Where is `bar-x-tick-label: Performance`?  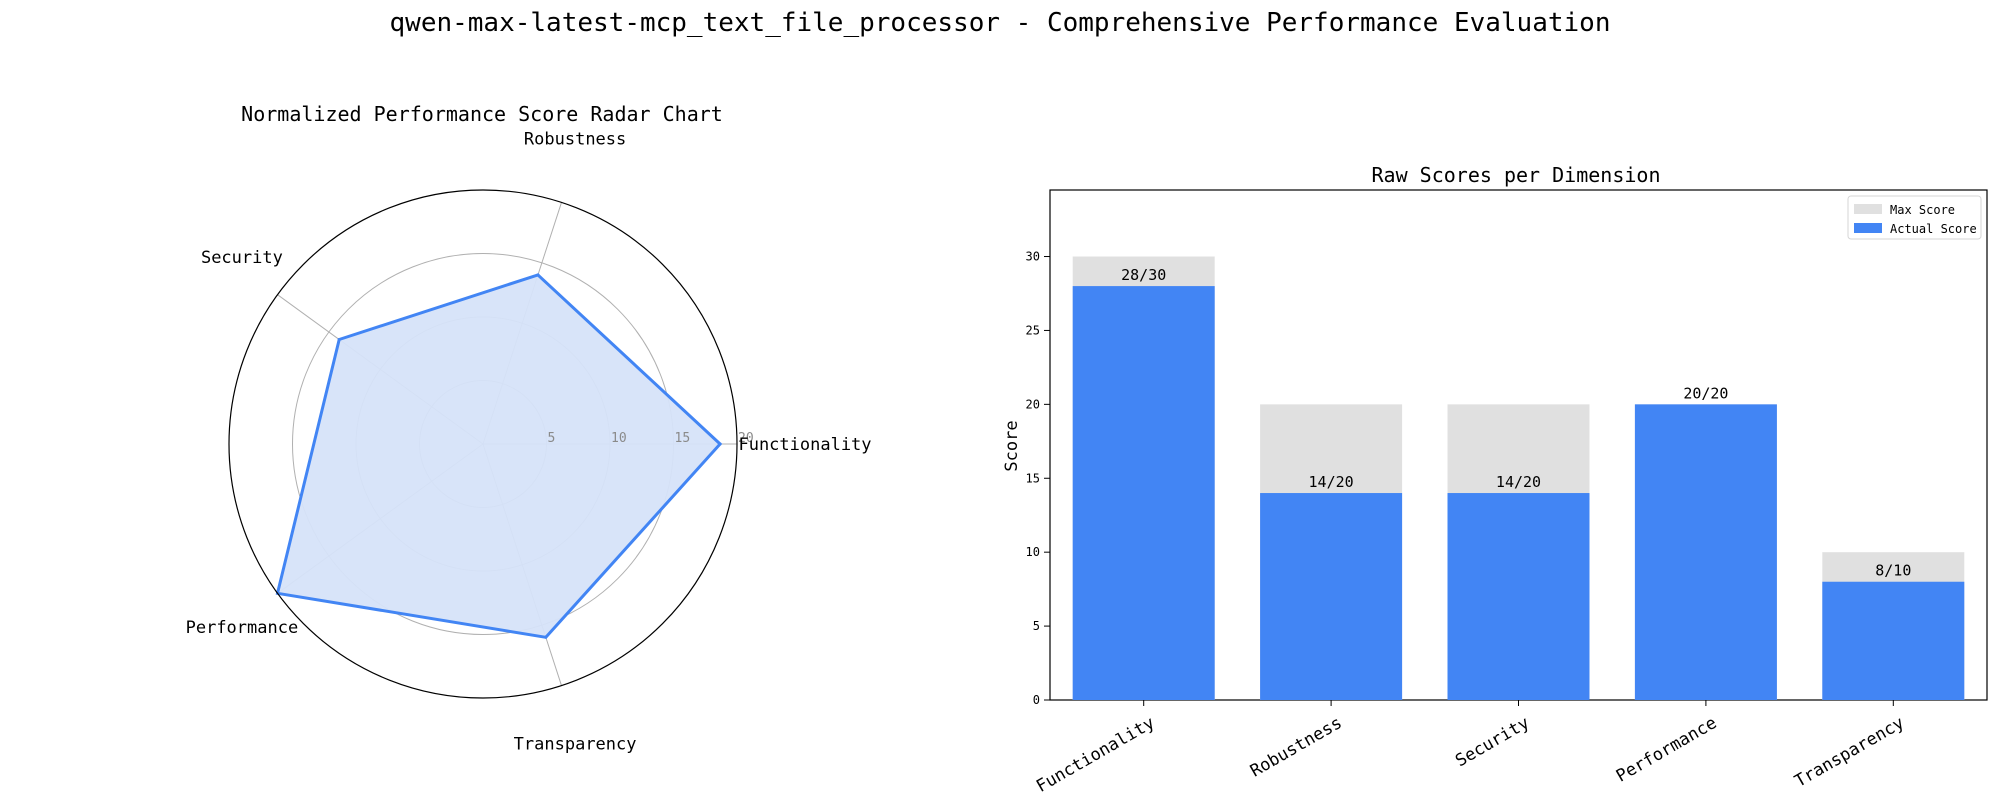
bar-x-tick-label: Performance is located at coordinates (1667, 750).